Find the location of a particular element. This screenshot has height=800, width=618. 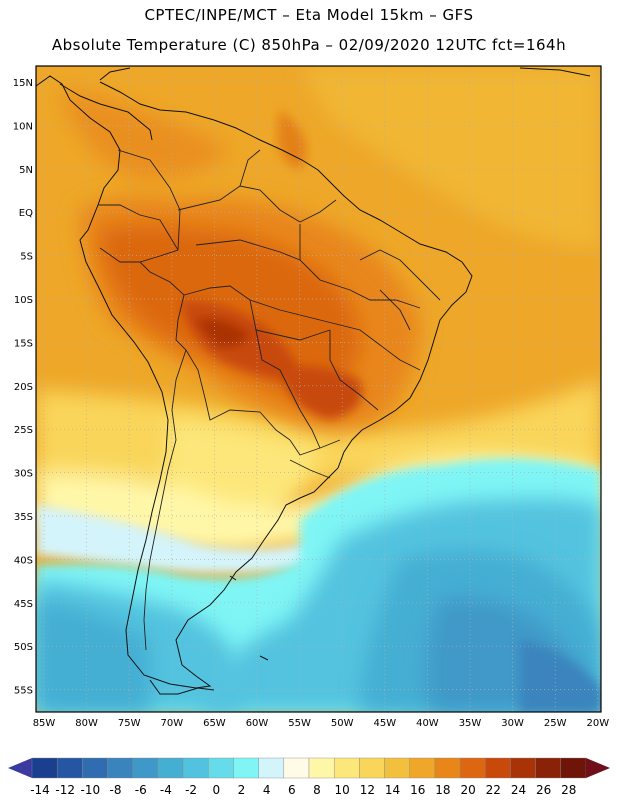

longitude-label: 70W is located at coordinates (171, 723).